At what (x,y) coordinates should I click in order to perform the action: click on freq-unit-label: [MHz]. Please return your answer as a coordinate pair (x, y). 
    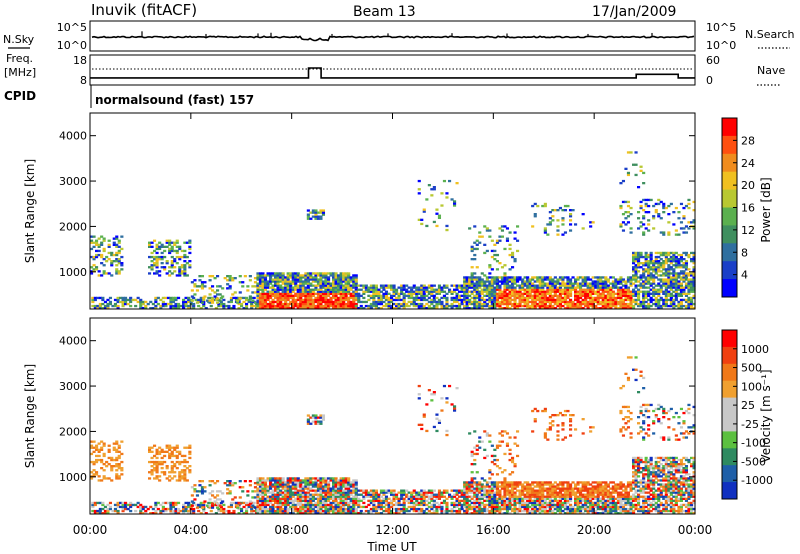
    Looking at the image, I should click on (20, 72).